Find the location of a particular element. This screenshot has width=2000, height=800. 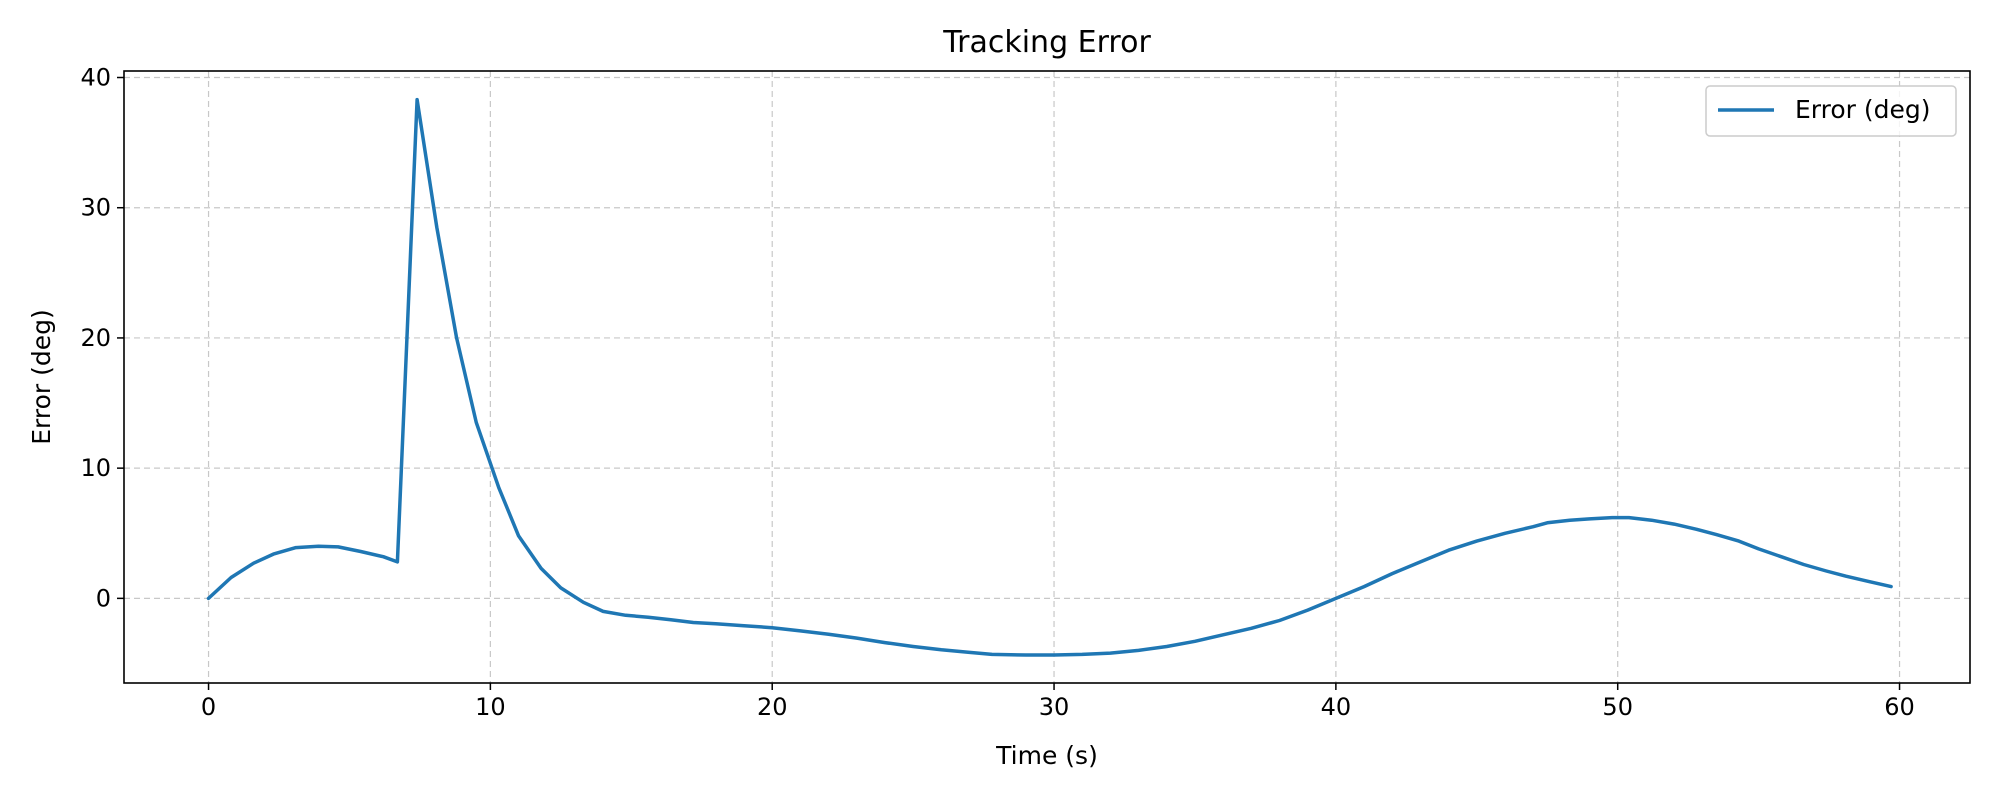

x-tick-label: 10 is located at coordinates (490, 707).